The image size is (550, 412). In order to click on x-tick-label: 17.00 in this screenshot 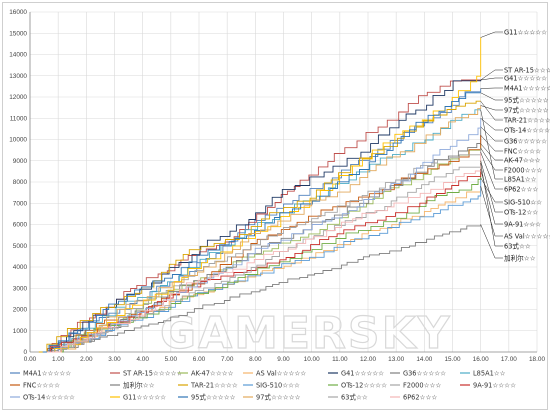, I will do `click(509, 359)`.